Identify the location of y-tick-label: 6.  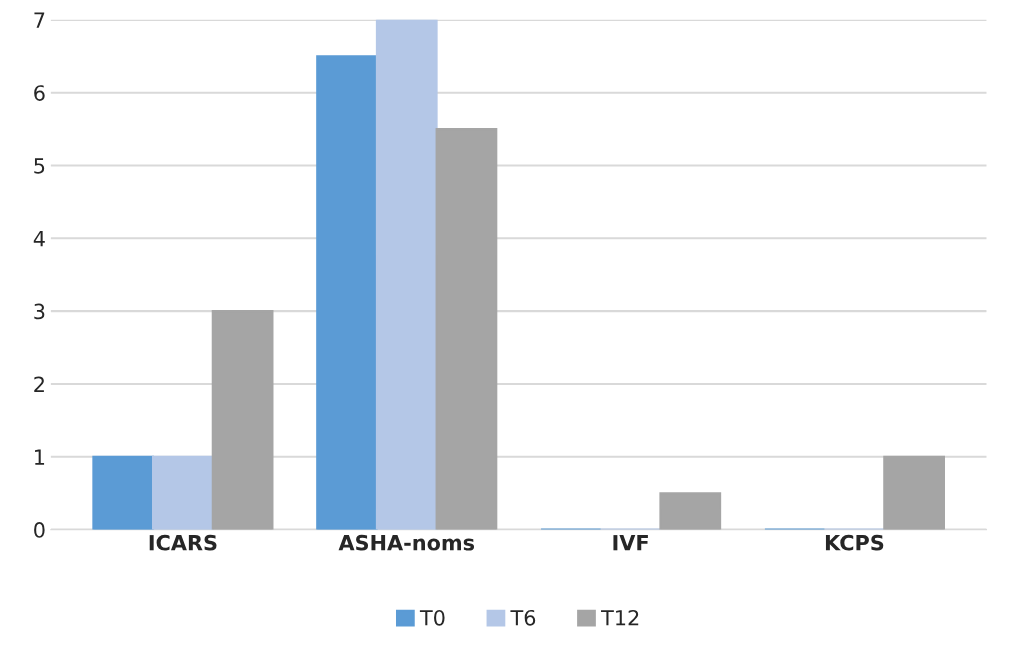
(39, 93).